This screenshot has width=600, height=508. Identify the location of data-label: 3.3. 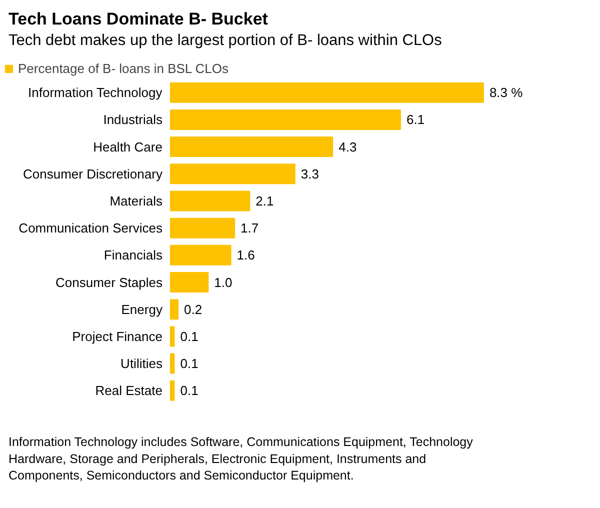
(309, 174).